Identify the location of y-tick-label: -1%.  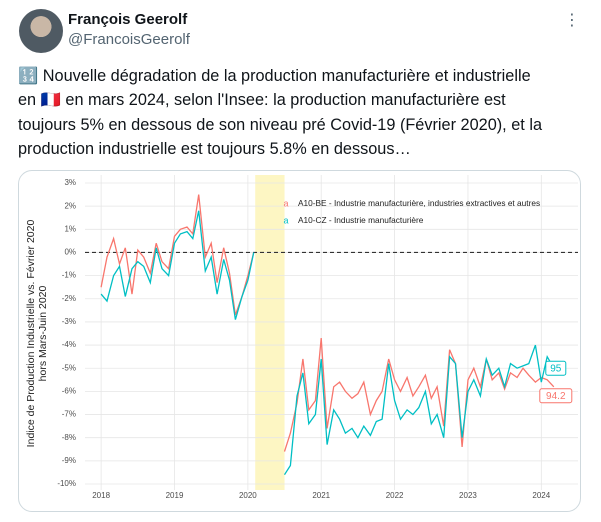
(69, 275).